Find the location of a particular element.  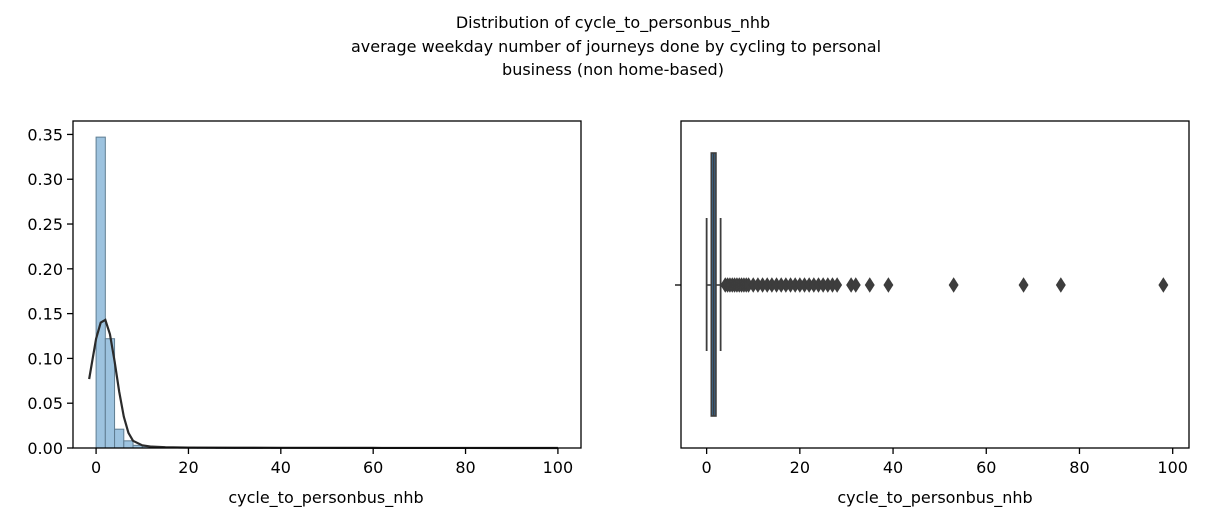

histogram-x-tick-label: 100 is located at coordinates (558, 467).